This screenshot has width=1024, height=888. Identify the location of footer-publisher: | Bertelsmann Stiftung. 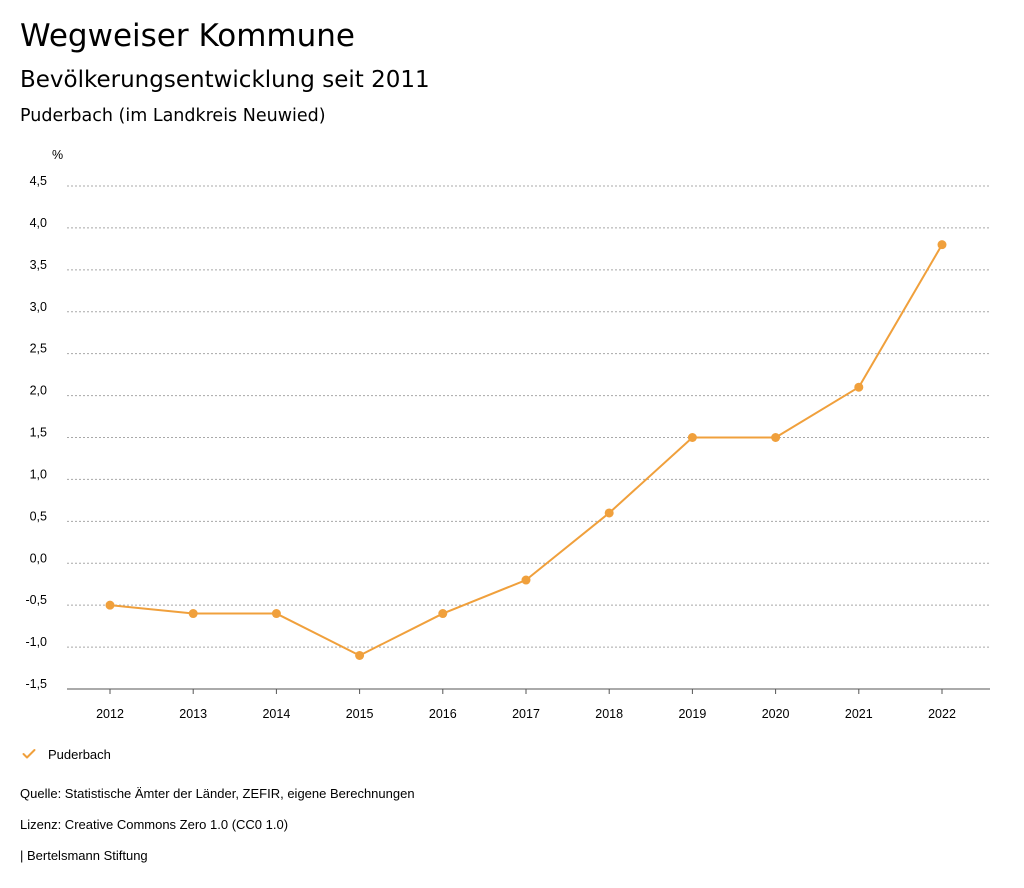
(84, 855).